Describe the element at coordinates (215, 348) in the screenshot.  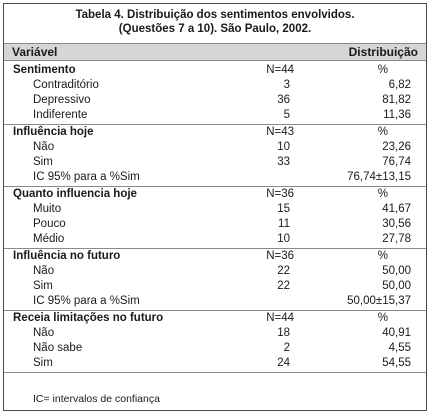
I see `table-row: Não sabe 2 4,55` at that location.